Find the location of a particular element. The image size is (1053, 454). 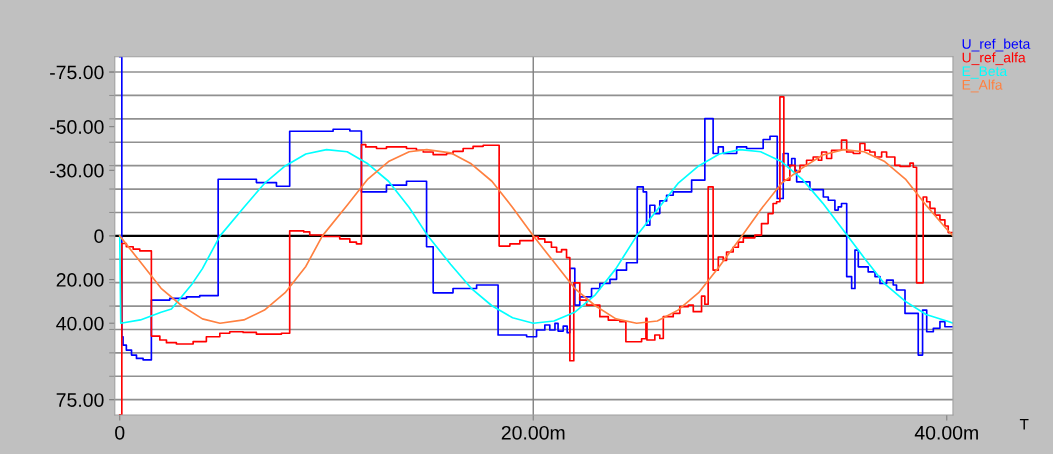

y-tick-label: -30.00 is located at coordinates (77, 170).